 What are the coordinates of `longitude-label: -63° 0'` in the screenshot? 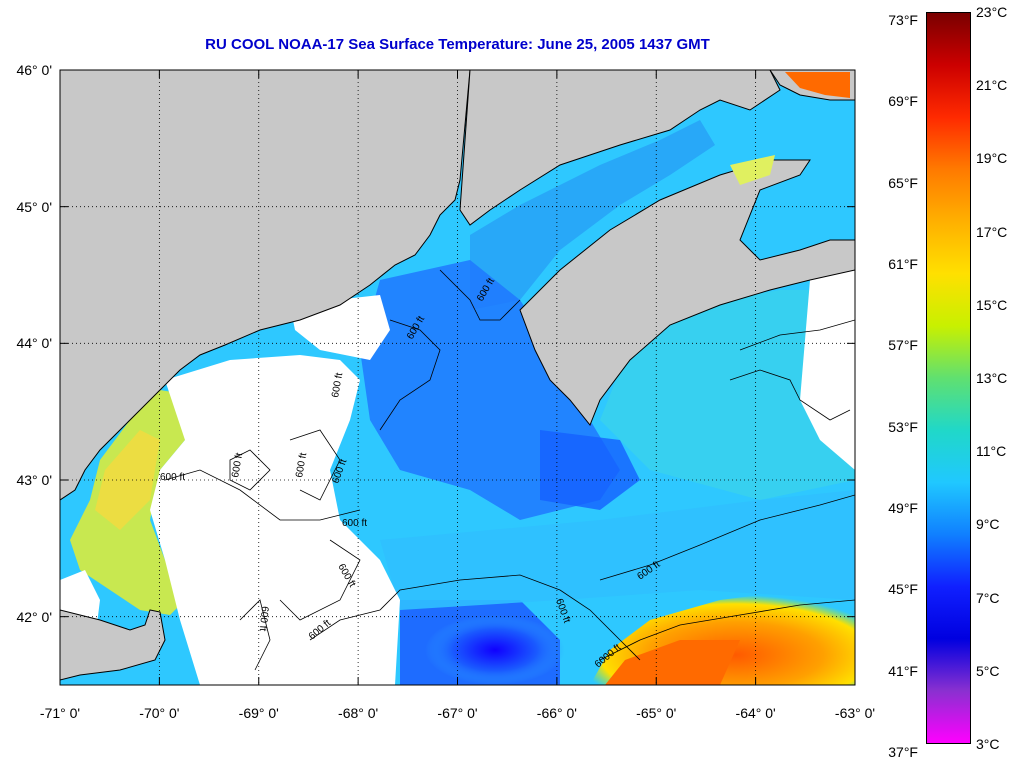 It's located at (855, 713).